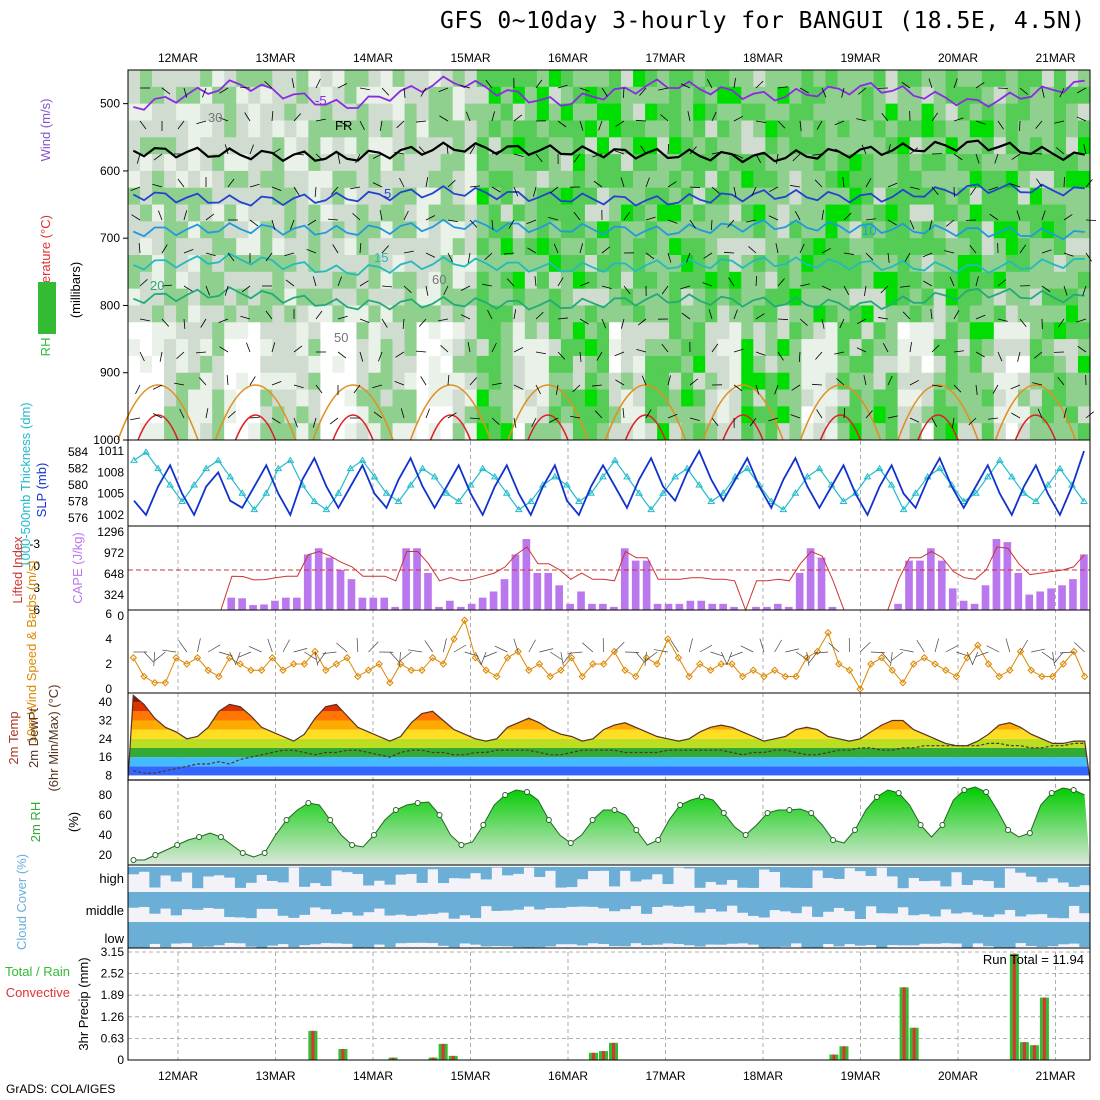 This screenshot has width=1100, height=1100. Describe the element at coordinates (321, 100) in the screenshot. I see `isotherm-label: -5` at that location.